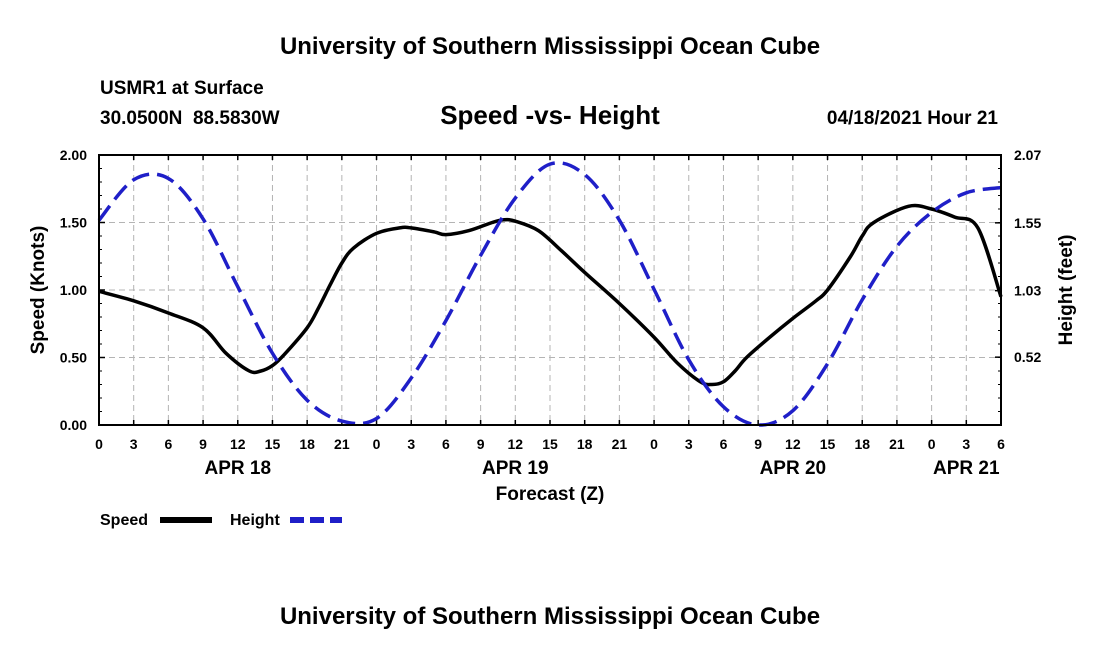  Describe the element at coordinates (238, 468) in the screenshot. I see `date-label: APR 18` at that location.